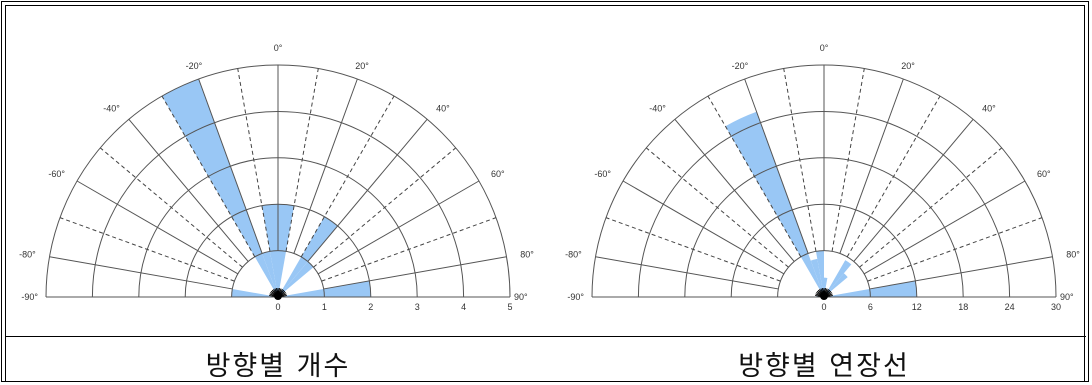 This screenshot has width=1092, height=385. What do you see at coordinates (1010, 307) in the screenshot?
I see `radial-tick-label: 24` at bounding box center [1010, 307].